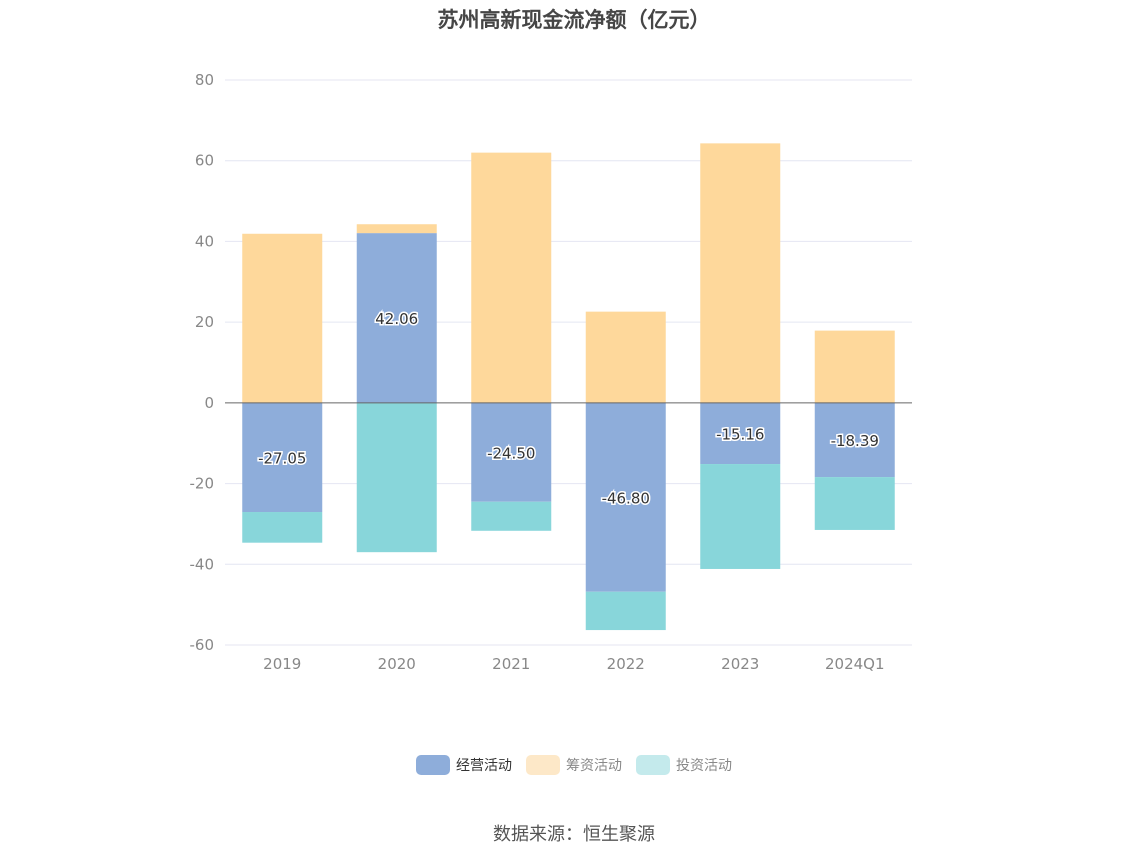 The width and height of the screenshot is (1148, 859). What do you see at coordinates (511, 664) in the screenshot?
I see `x-tick-label: 2021` at bounding box center [511, 664].